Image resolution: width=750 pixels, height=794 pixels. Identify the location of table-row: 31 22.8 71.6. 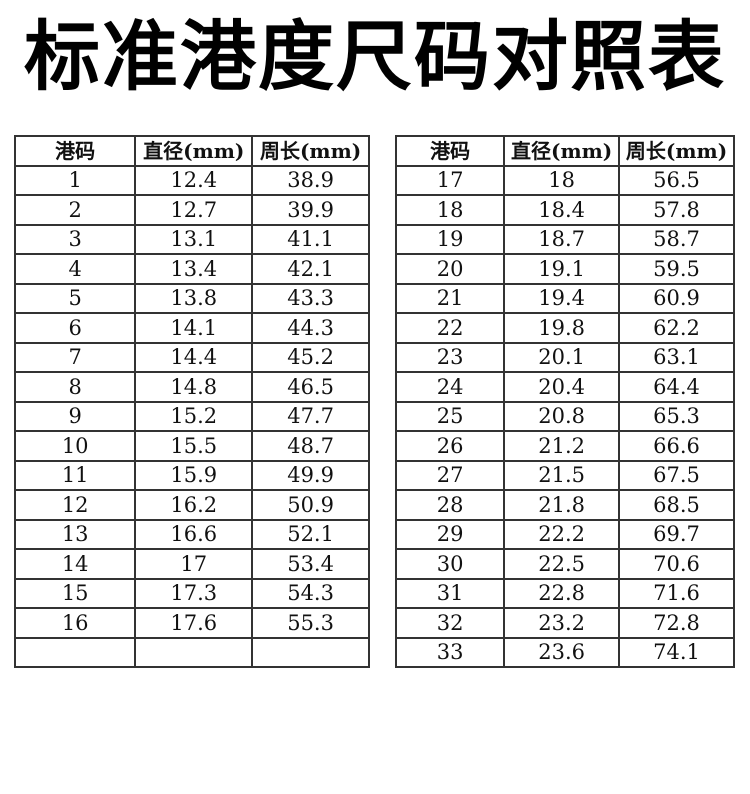
(564, 593).